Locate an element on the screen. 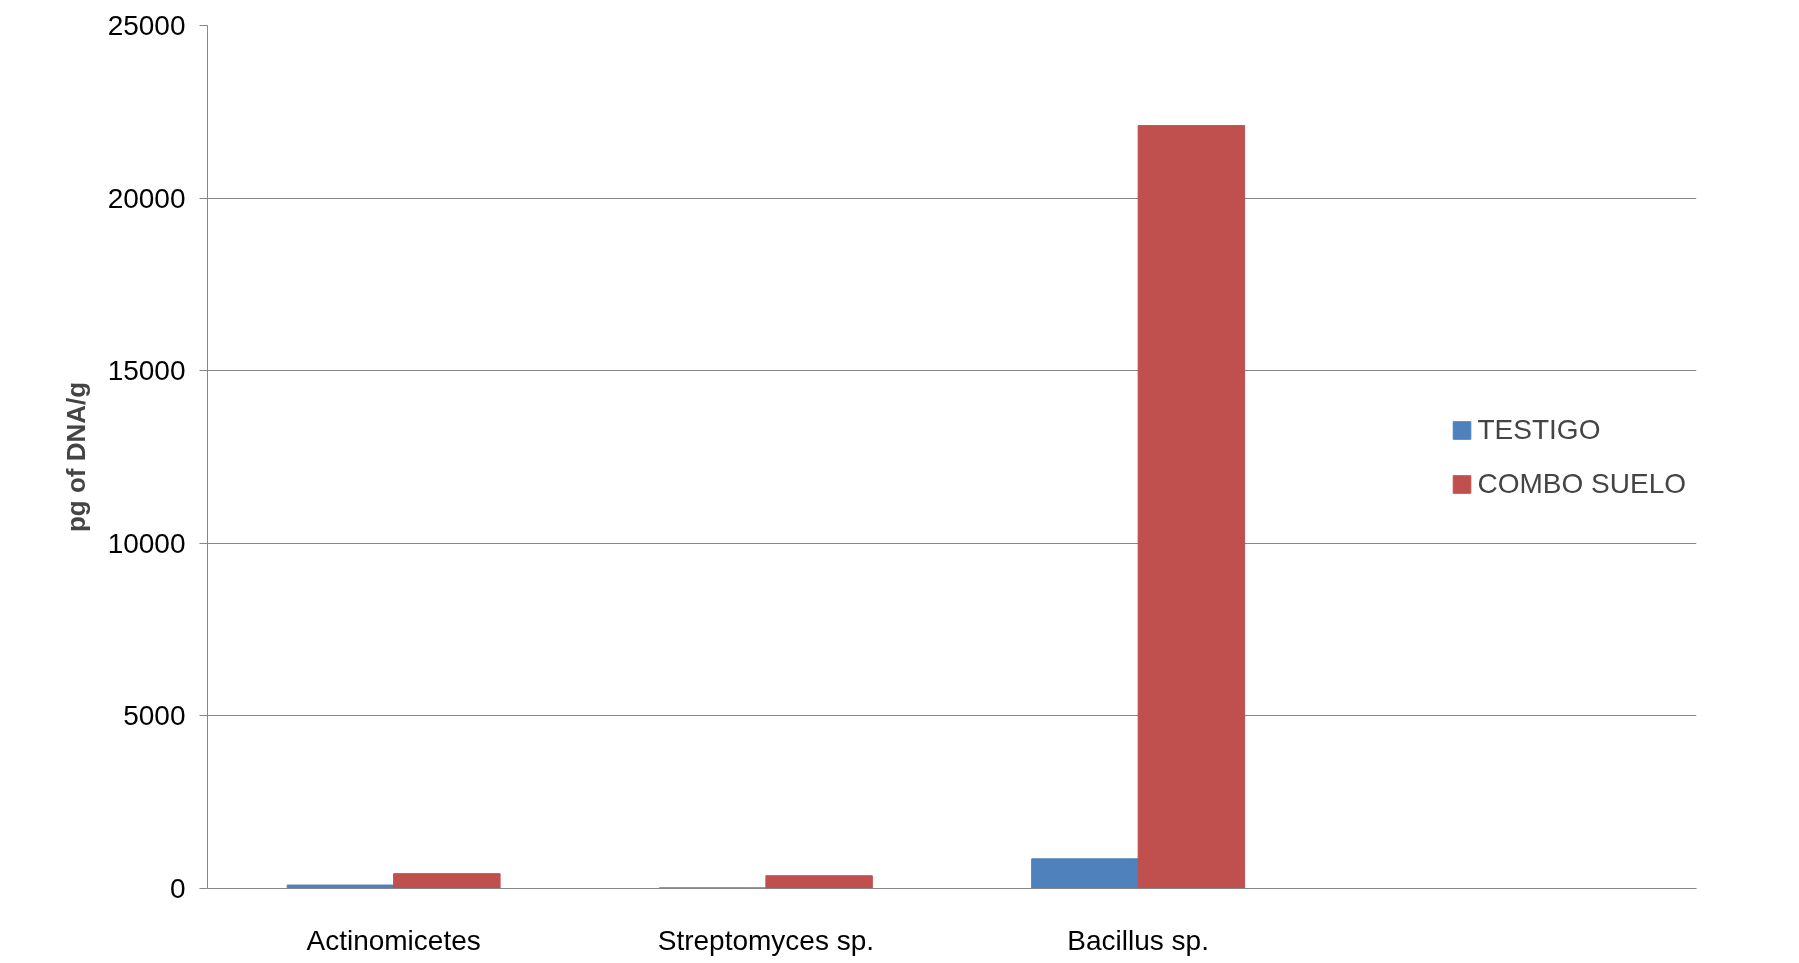 The height and width of the screenshot is (963, 1799). y-tick-label: 15000 is located at coordinates (146, 371).